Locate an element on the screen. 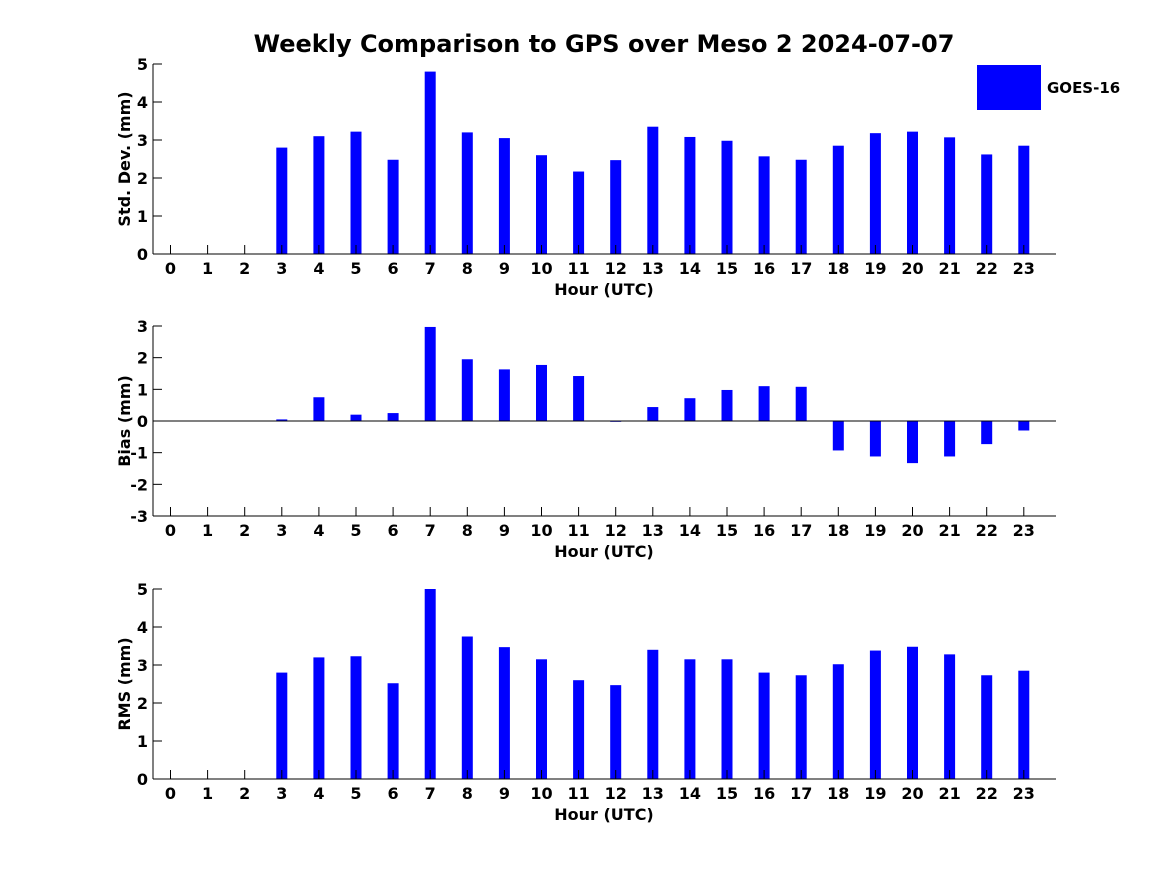 The image size is (1167, 875). y-tick-label: 4 is located at coordinates (142, 102).